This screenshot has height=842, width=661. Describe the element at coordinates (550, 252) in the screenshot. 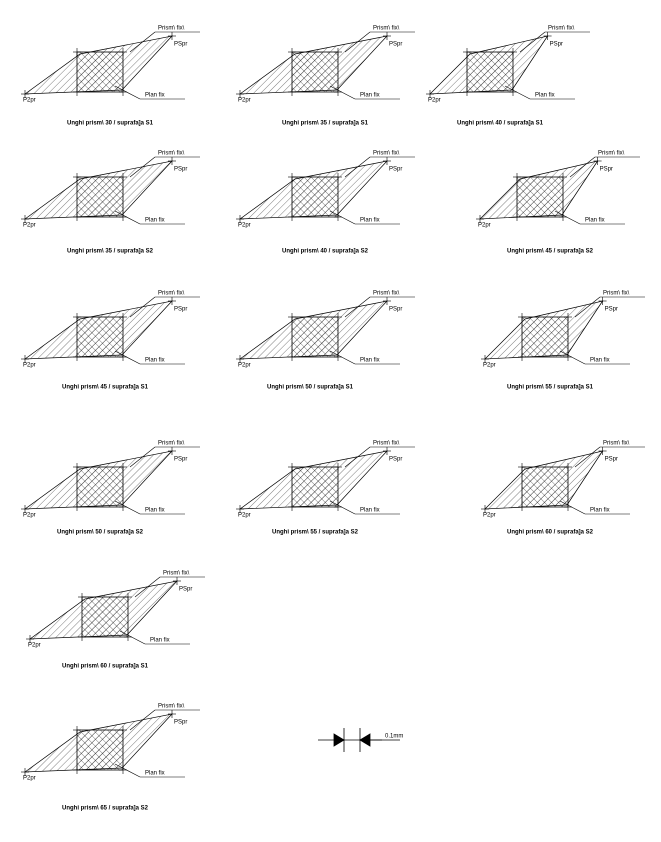

I see `caption: Unghi prism\ 45 / suprafa]a S2` at that location.